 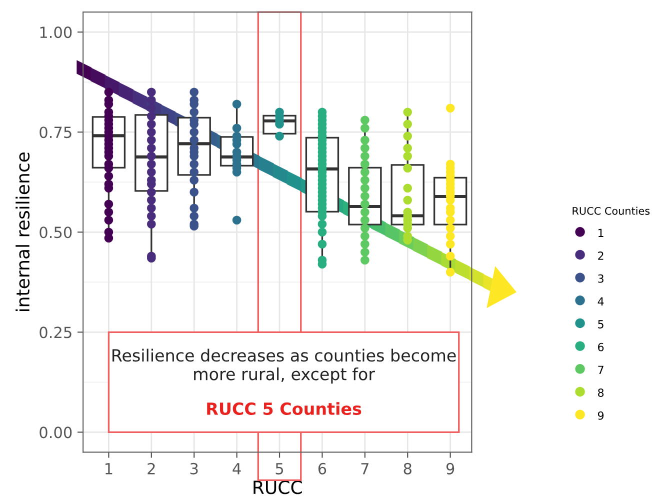 What do you see at coordinates (280, 468) in the screenshot?
I see `x-tick-label: 5` at bounding box center [280, 468].